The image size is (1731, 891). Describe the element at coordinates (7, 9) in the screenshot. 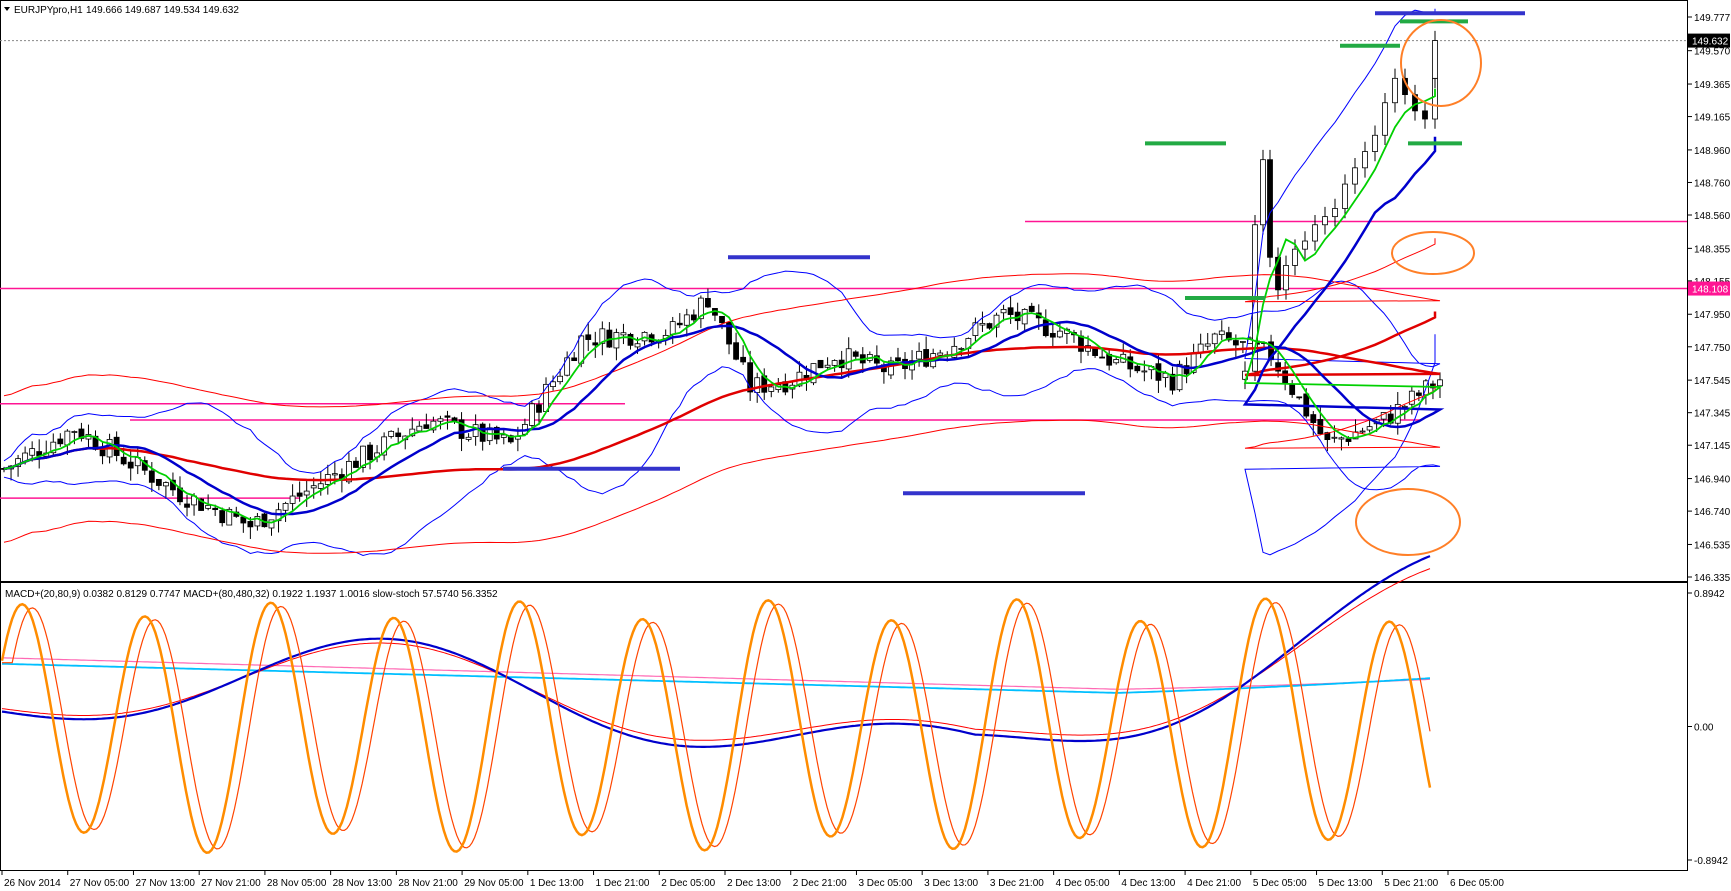

I see `collapse-triangle-icon` at that location.